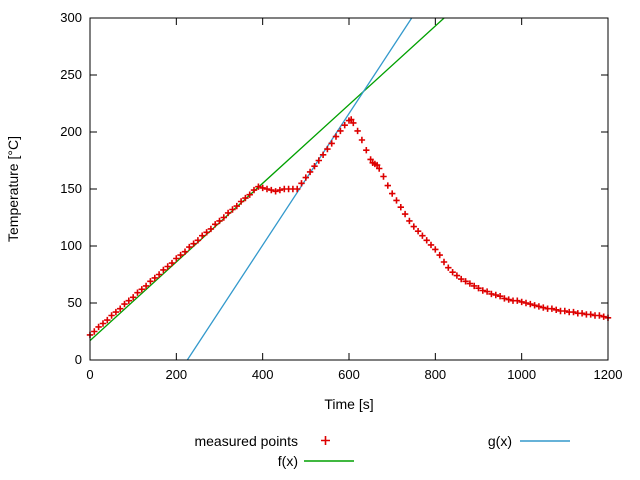 The width and height of the screenshot is (640, 480). I want to click on y-tick-label: 100, so click(71, 245).